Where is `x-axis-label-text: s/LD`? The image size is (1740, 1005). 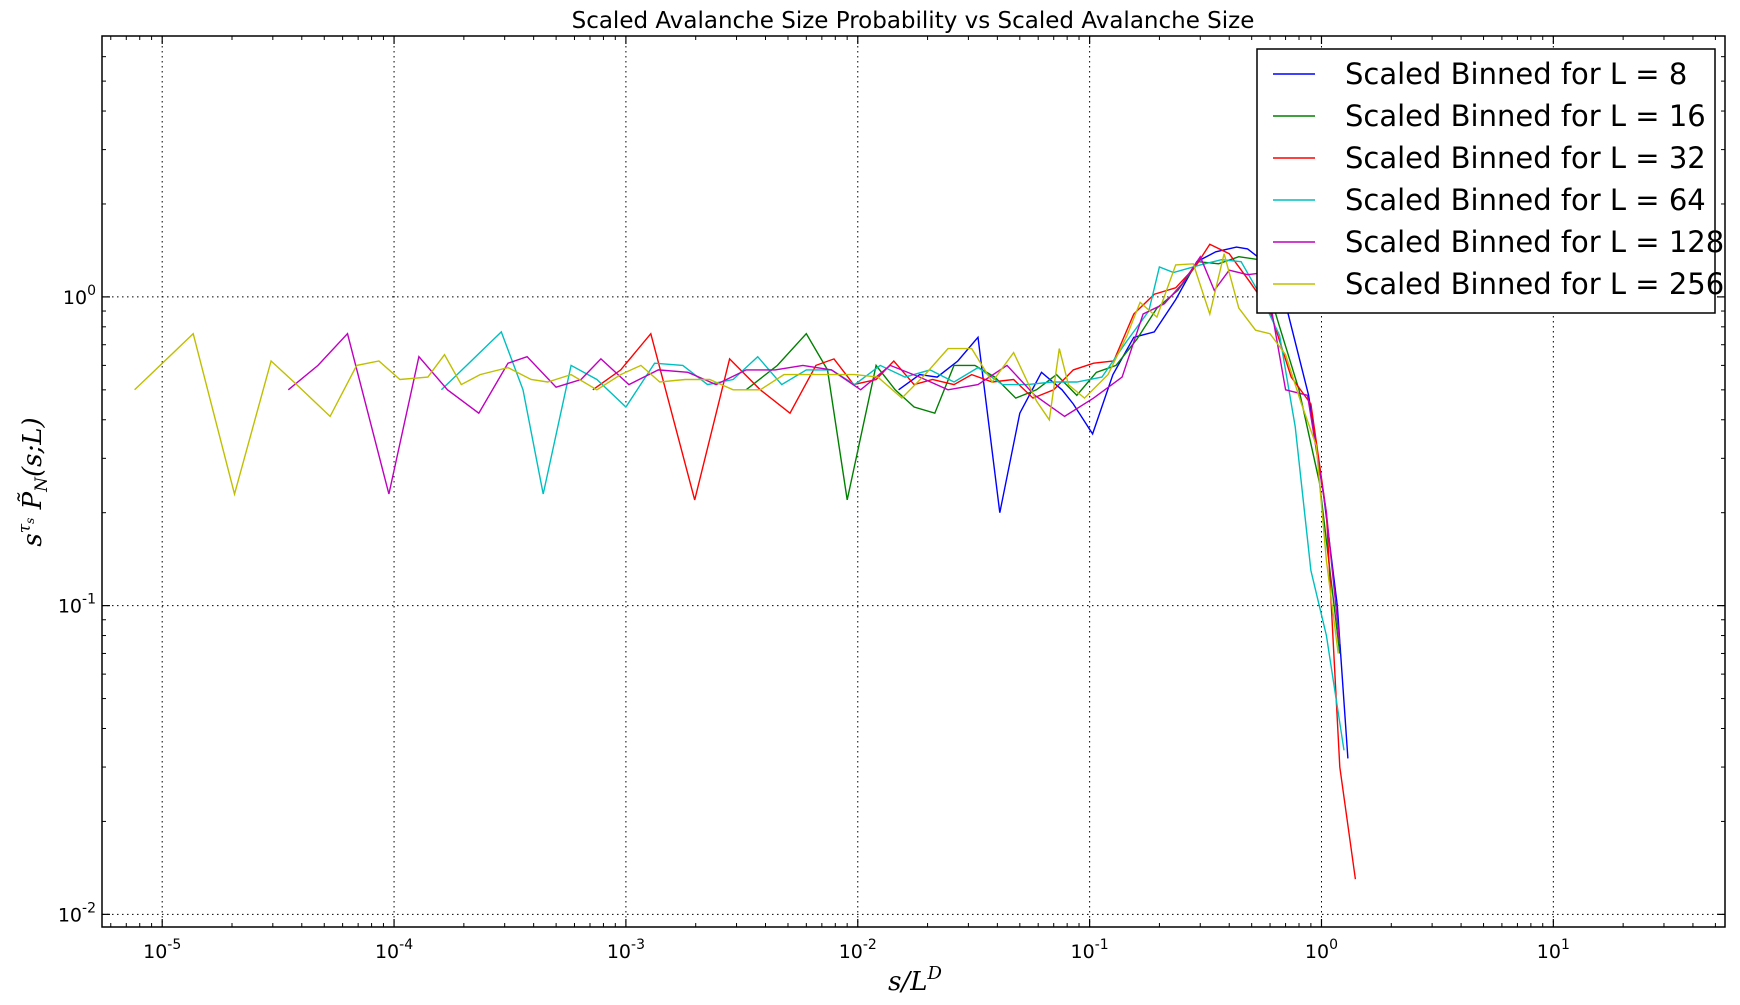 x-axis-label-text: s/LD is located at coordinates (915, 980).